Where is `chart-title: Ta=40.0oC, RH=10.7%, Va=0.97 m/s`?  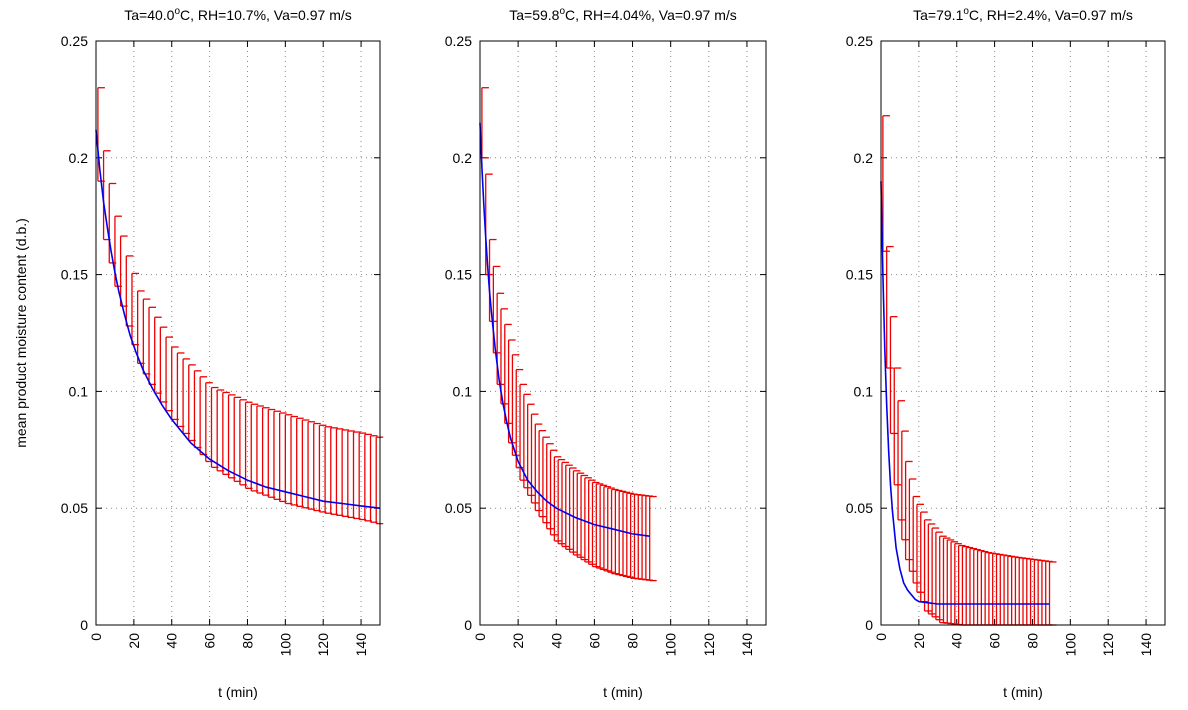 chart-title: Ta=40.0oC, RH=10.7%, Va=0.97 m/s is located at coordinates (238, 14).